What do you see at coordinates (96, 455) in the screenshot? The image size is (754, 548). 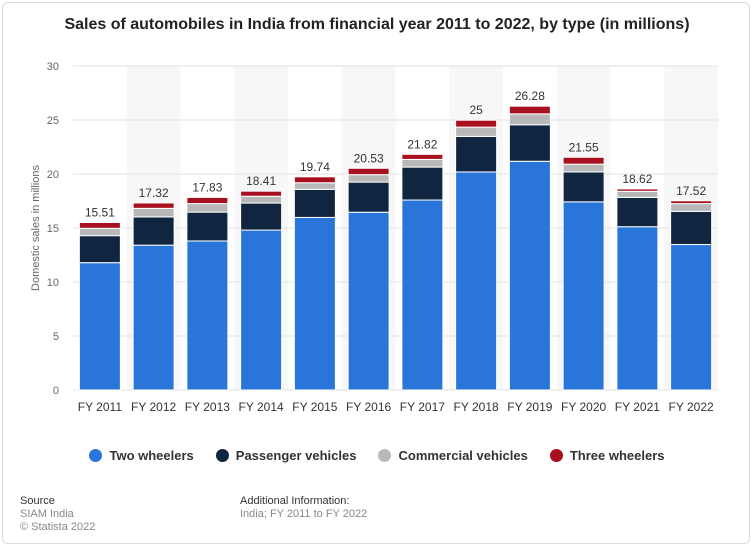 I see `legend-swatch-two-wheelers` at bounding box center [96, 455].